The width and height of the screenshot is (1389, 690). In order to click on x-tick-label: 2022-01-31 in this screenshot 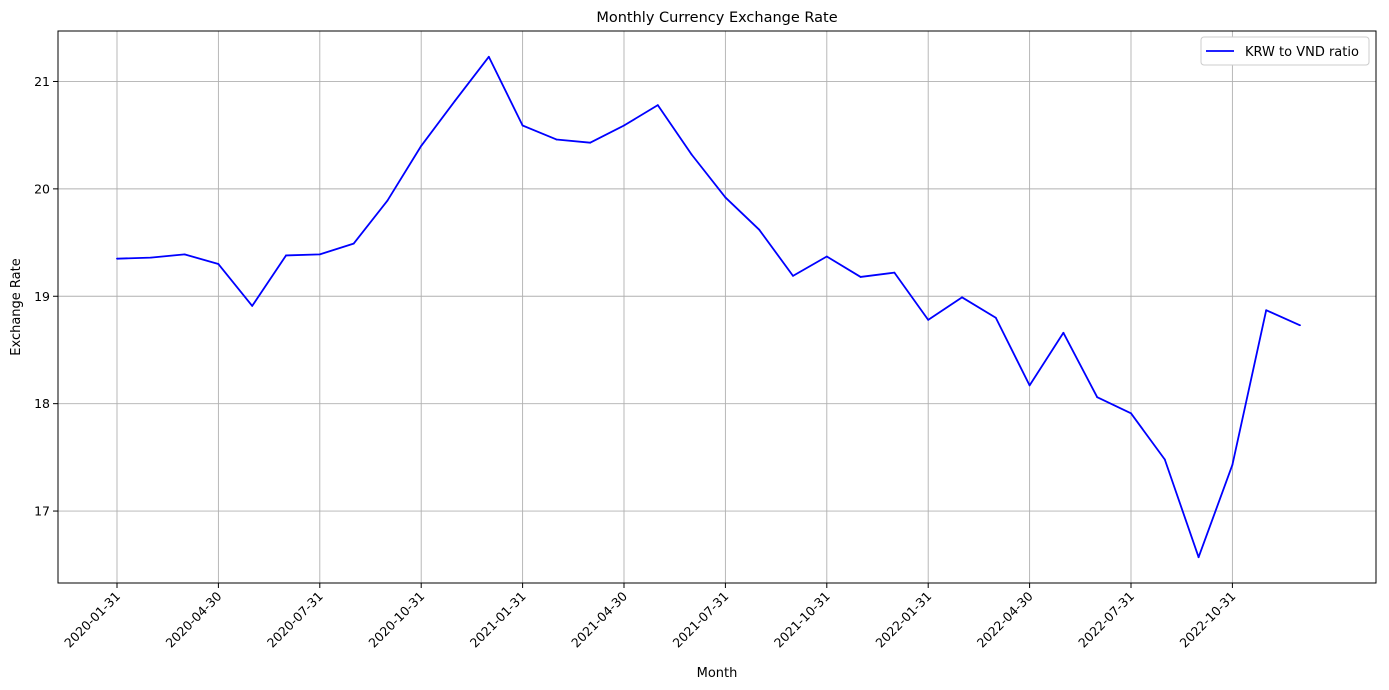, I will do `click(903, 620)`.